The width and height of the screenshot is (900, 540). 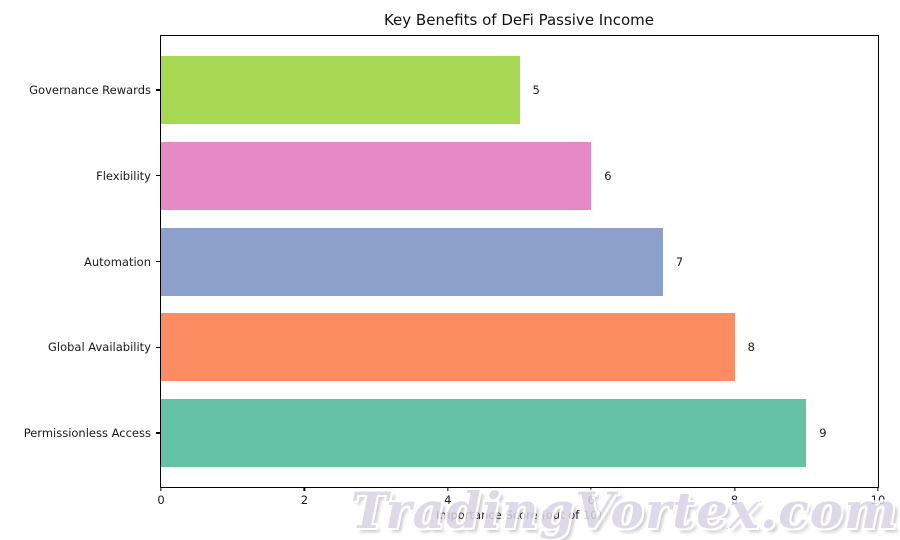 What do you see at coordinates (751, 347) in the screenshot?
I see `bar-value-label: 8` at bounding box center [751, 347].